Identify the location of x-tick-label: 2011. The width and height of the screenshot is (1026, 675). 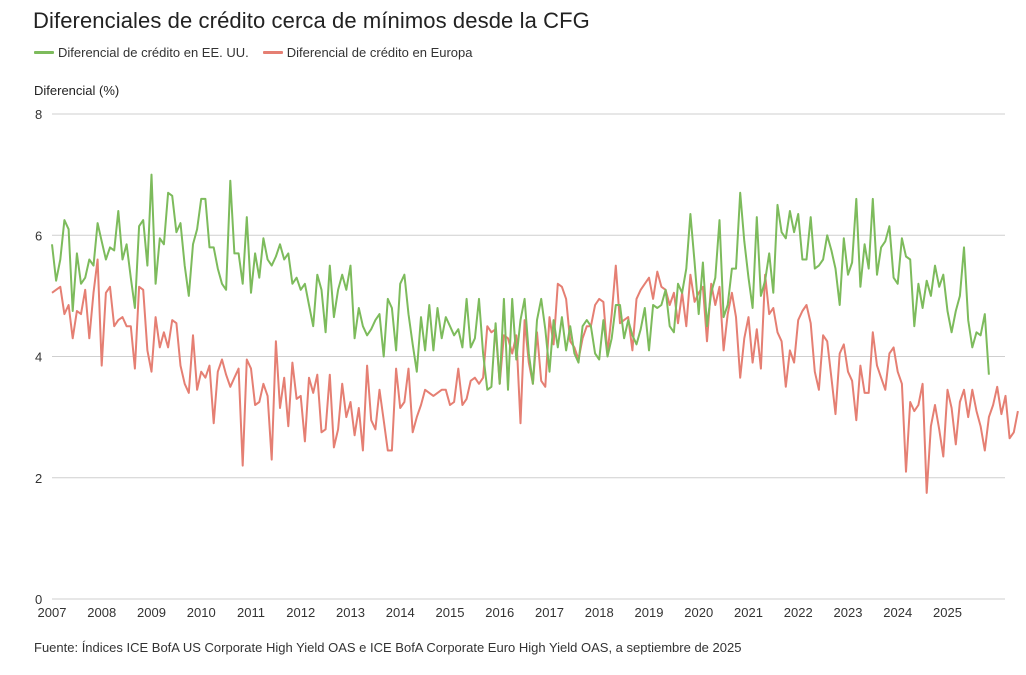
(251, 612).